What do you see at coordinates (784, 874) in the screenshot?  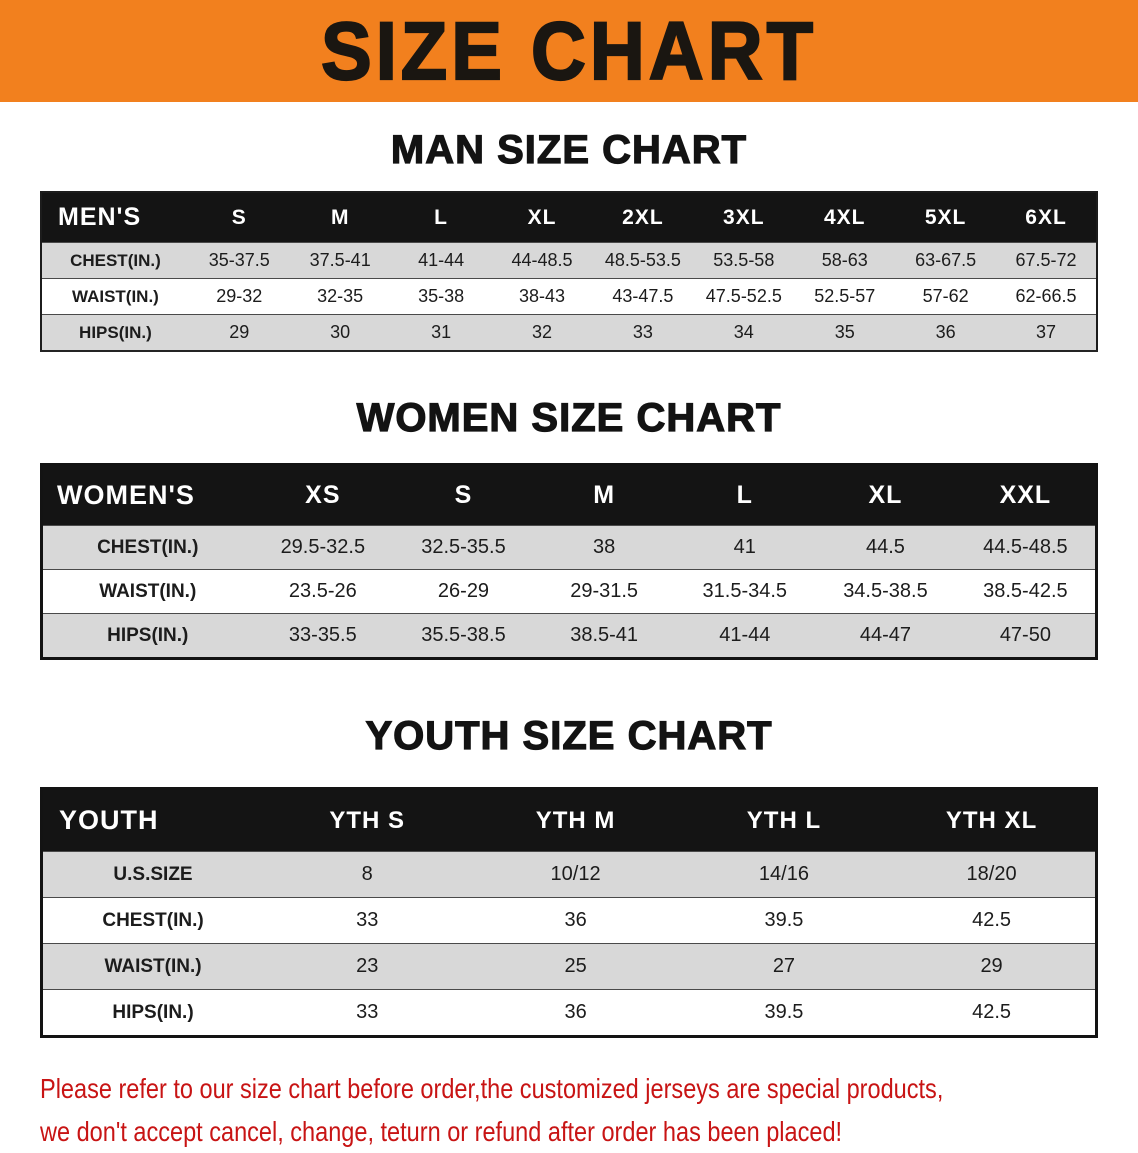 I see `size-value: 14/16` at bounding box center [784, 874].